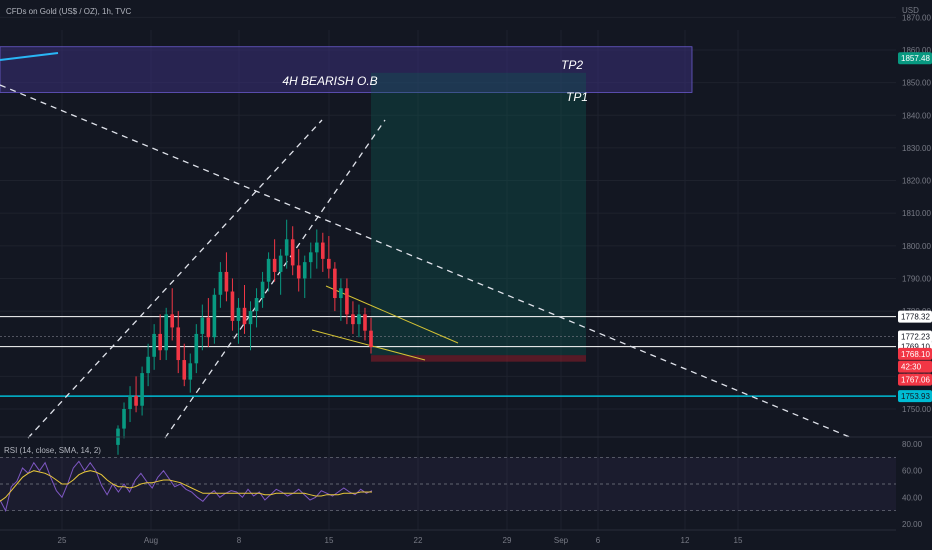  What do you see at coordinates (912, 524) in the screenshot?
I see `rsi-tick-label: 20.00` at bounding box center [912, 524].